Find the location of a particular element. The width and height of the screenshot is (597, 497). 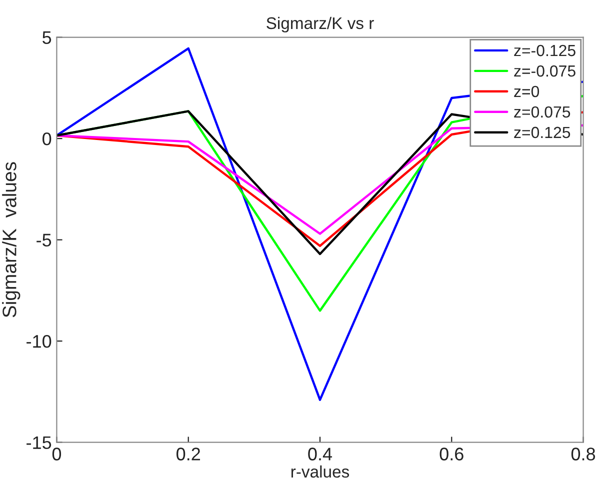

x-tick-label: 0.6 is located at coordinates (452, 454).